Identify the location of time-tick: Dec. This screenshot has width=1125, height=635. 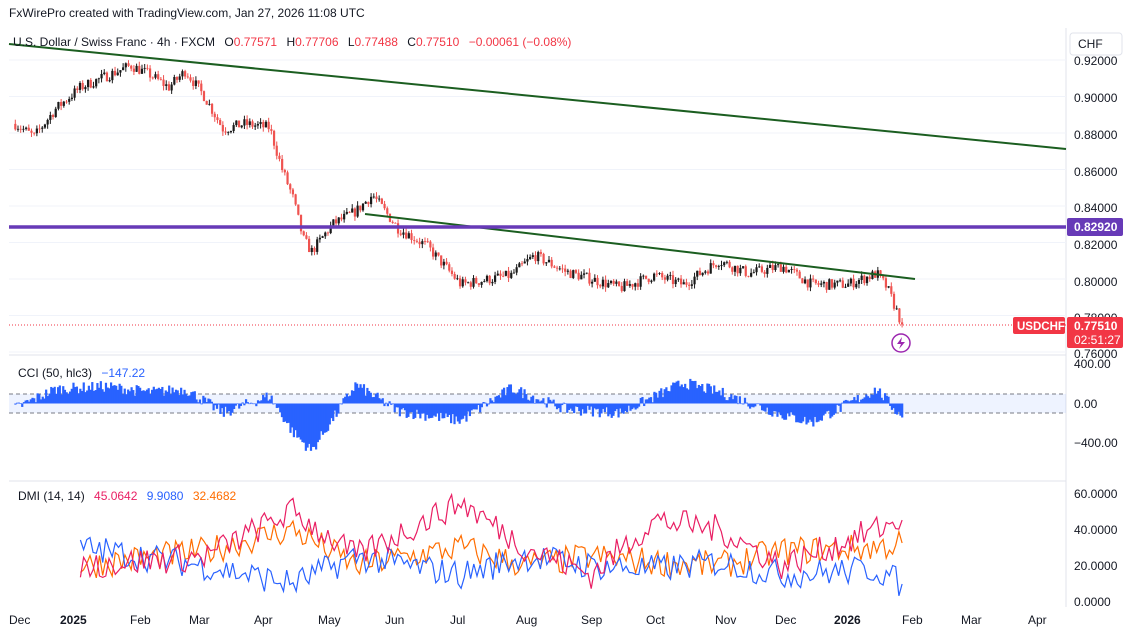
(785, 620).